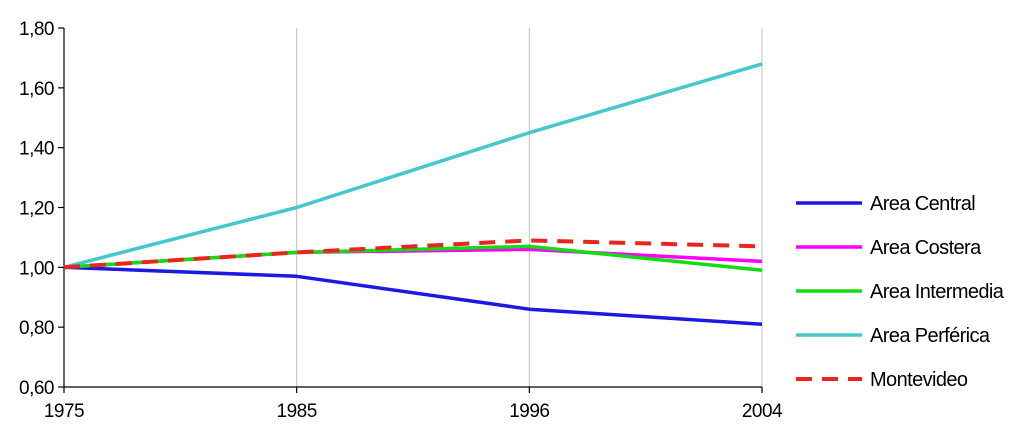  What do you see at coordinates (930, 336) in the screenshot?
I see `legend-label: Area Perférica` at bounding box center [930, 336].